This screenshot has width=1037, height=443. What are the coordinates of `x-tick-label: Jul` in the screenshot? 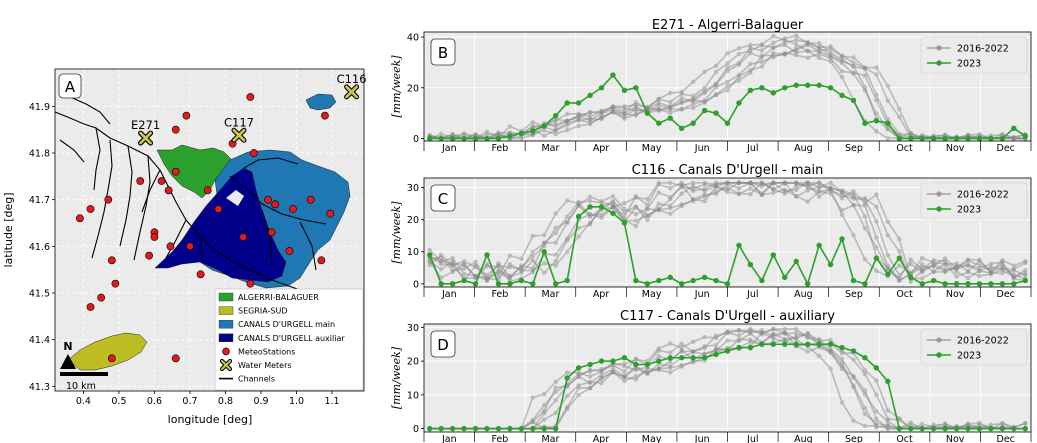 It's located at (752, 294).